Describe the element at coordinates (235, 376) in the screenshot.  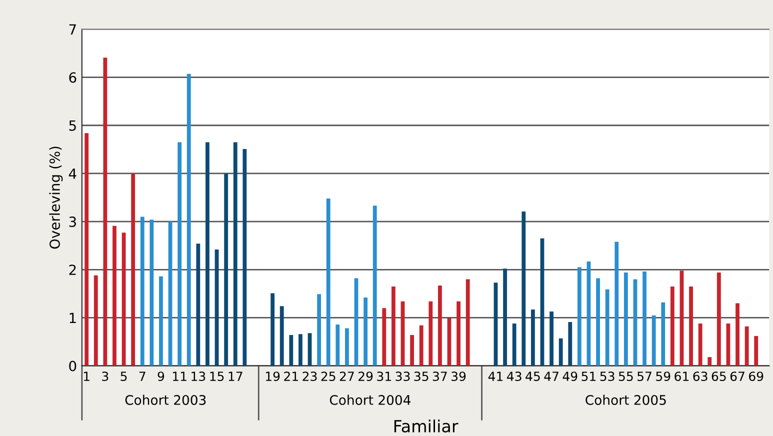
I see `x-tick-label: 17` at that location.